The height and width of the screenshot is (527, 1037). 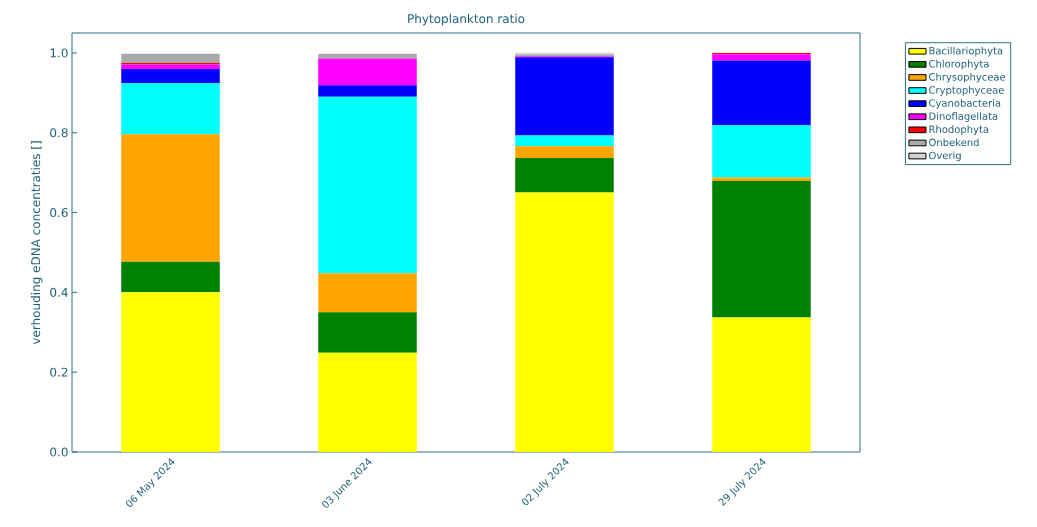 I want to click on y-tick-label: 0.8, so click(x=59, y=133).